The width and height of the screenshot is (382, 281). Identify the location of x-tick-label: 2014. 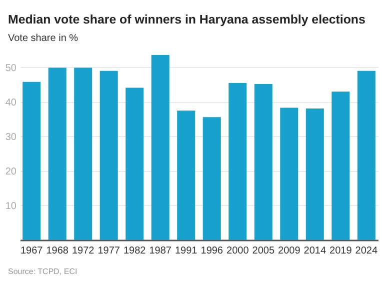
(315, 251).